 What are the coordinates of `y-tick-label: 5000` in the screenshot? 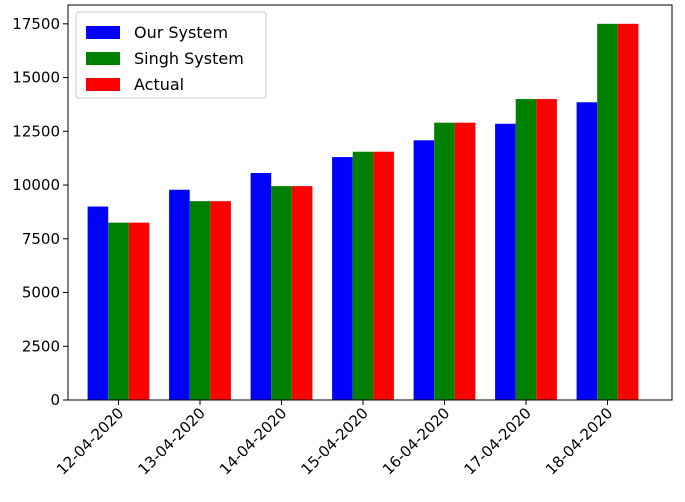 It's located at (41, 293).